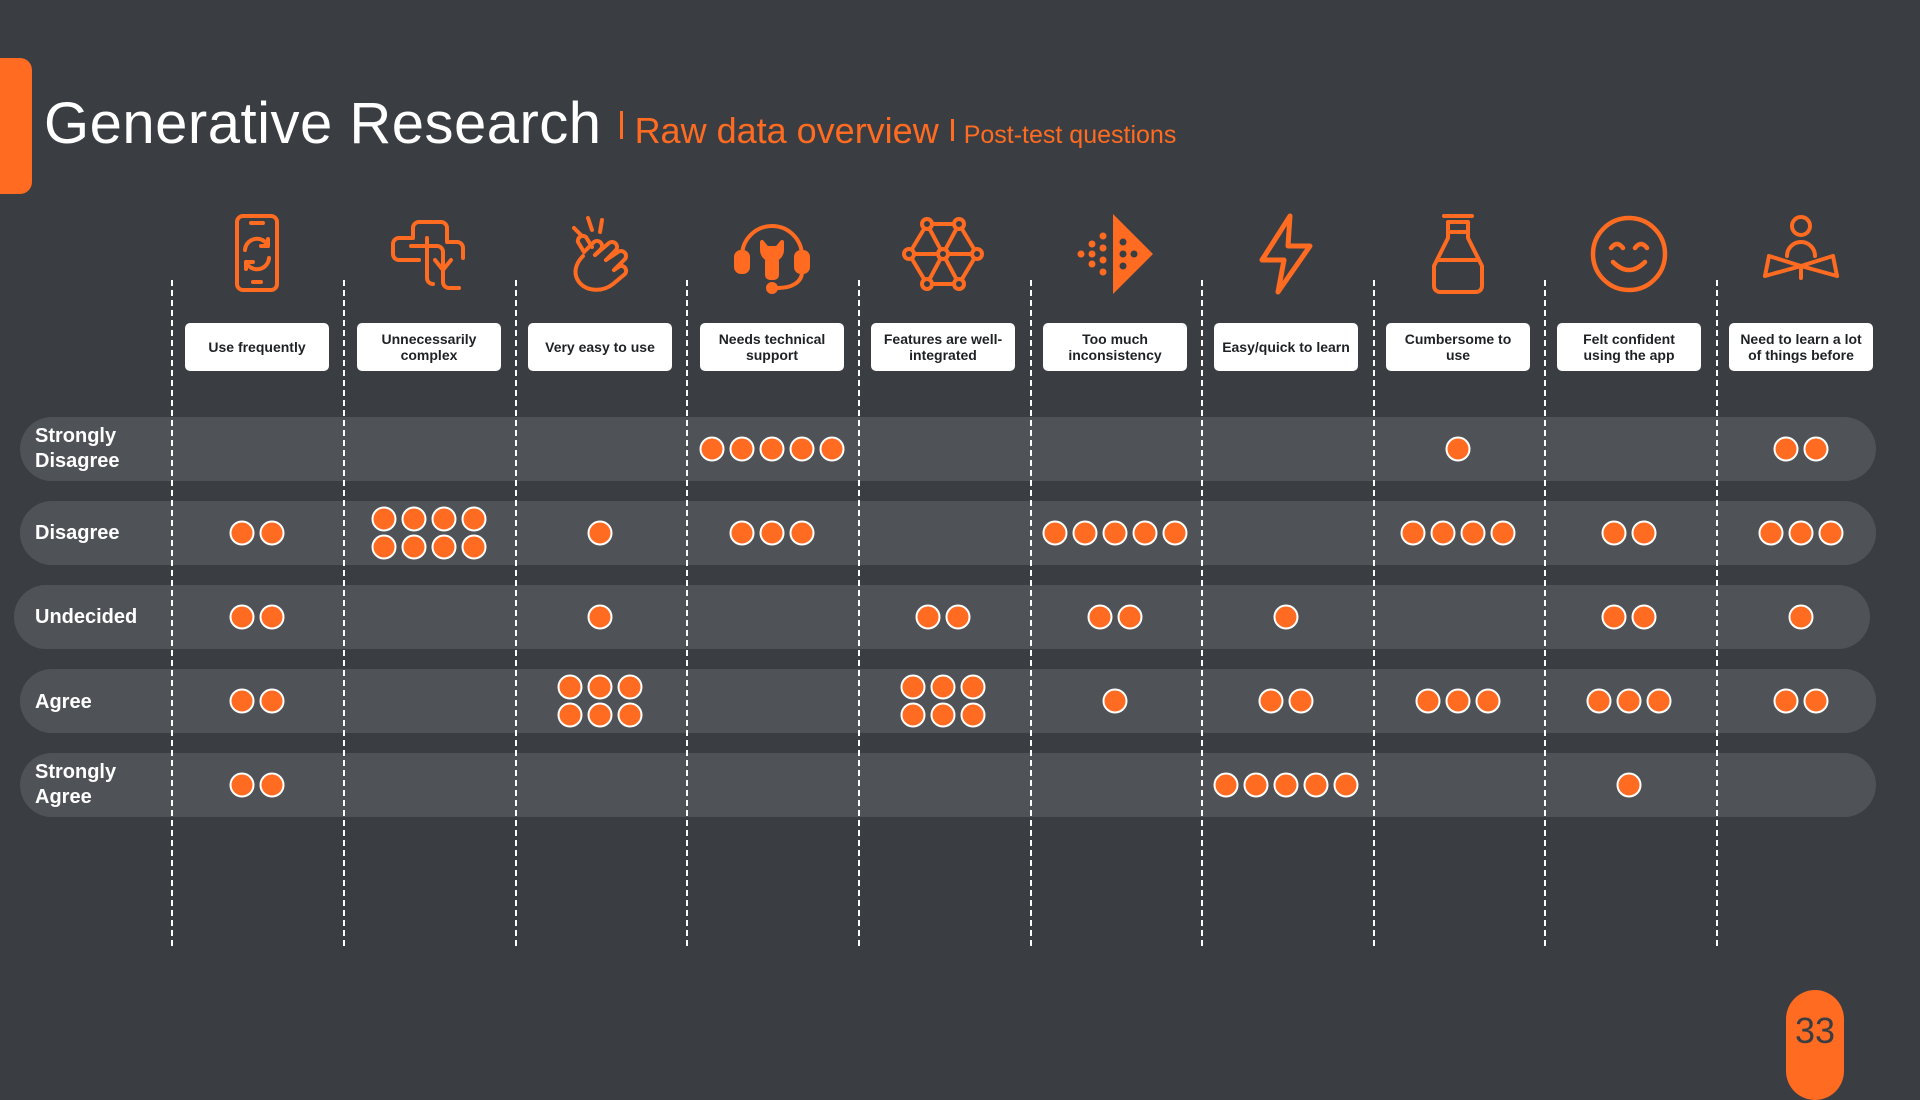 This screenshot has height=1100, width=1920. What do you see at coordinates (1286, 347) in the screenshot?
I see `column-header-easy-quick-to-learn: Easy/quick to learn` at bounding box center [1286, 347].